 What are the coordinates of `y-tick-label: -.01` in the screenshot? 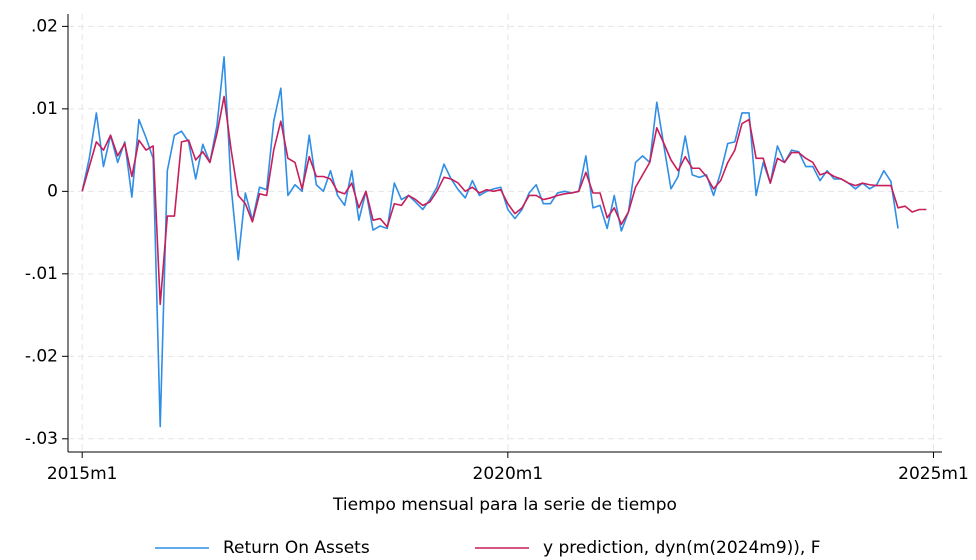 It's located at (41, 274).